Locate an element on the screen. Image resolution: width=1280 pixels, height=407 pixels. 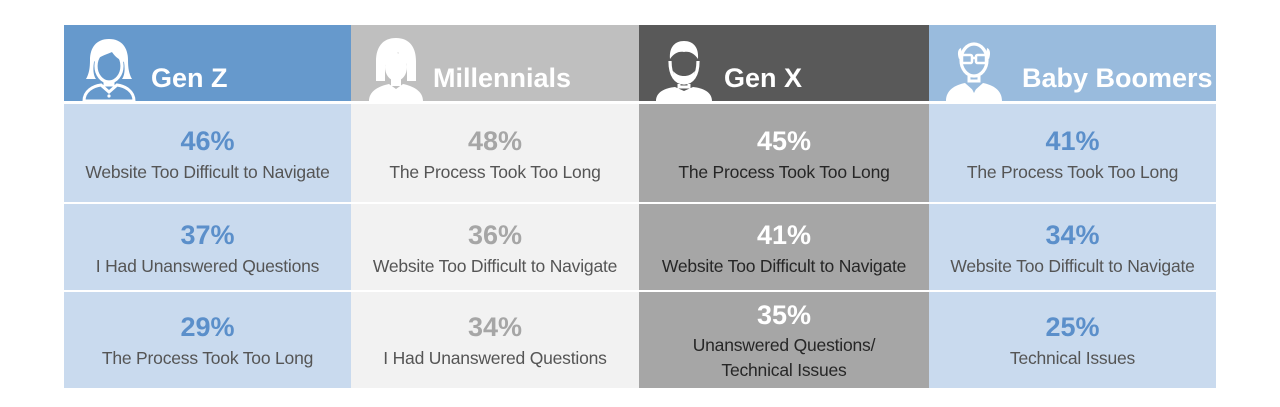
stat-percent: 37% is located at coordinates (207, 235).